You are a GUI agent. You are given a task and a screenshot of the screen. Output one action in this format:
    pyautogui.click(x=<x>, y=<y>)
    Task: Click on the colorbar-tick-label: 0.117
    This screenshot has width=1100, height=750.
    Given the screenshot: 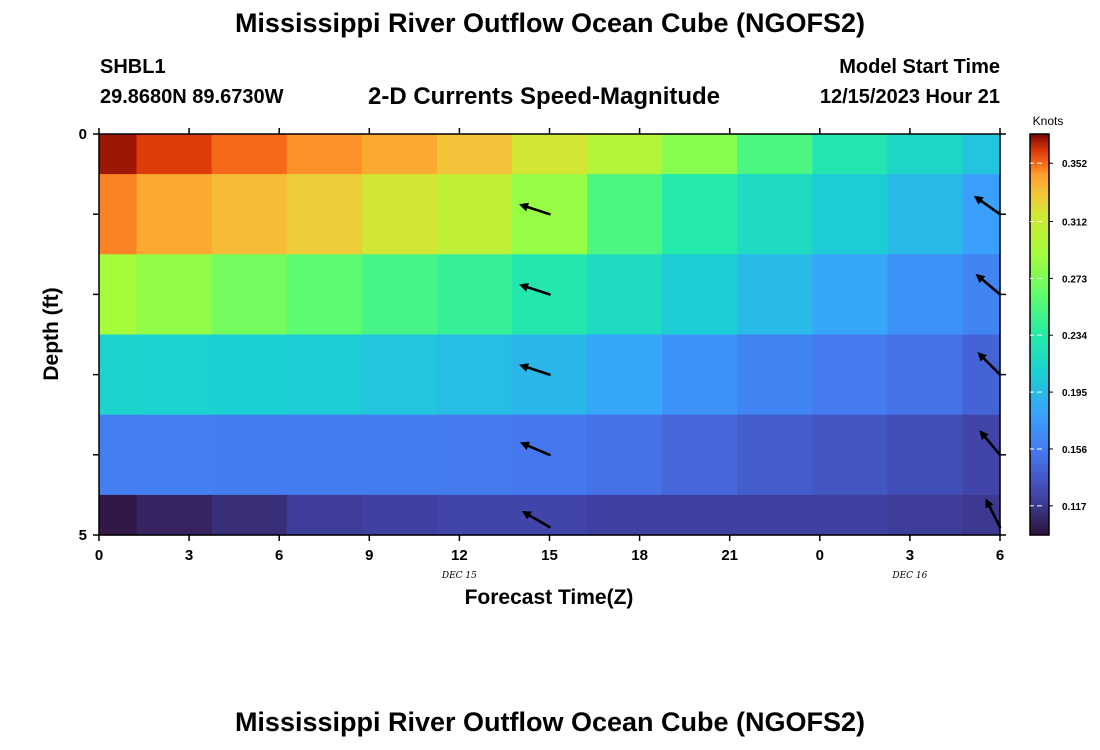 What is the action you would take?
    pyautogui.click(x=1074, y=507)
    